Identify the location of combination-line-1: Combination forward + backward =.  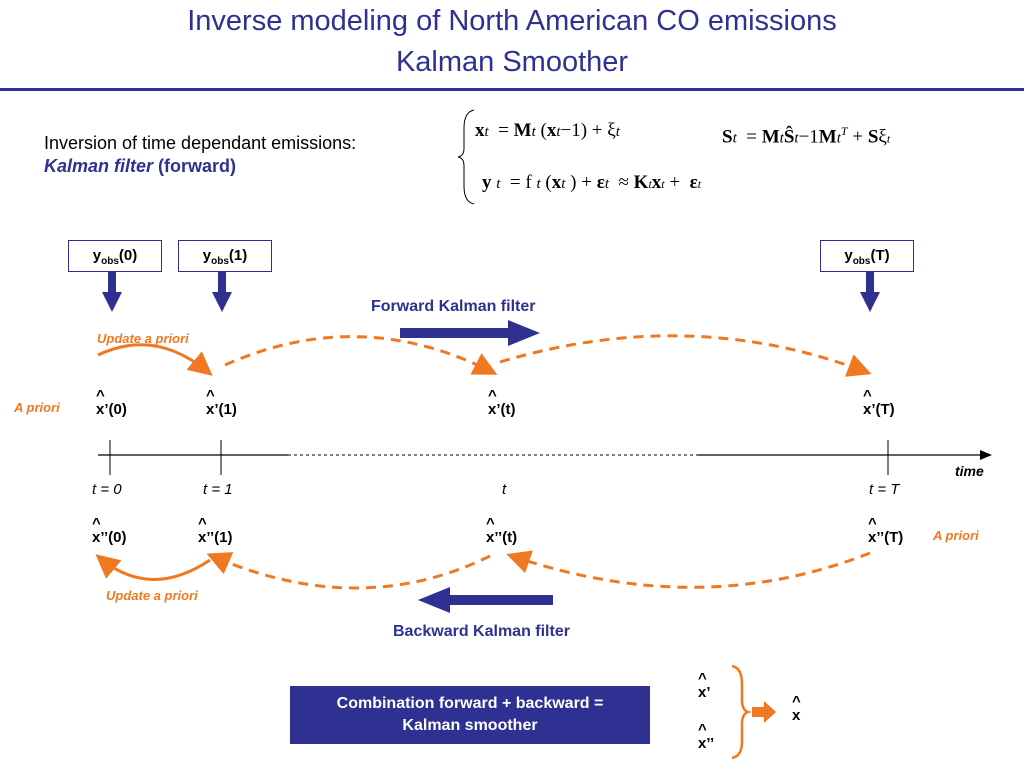
(470, 703).